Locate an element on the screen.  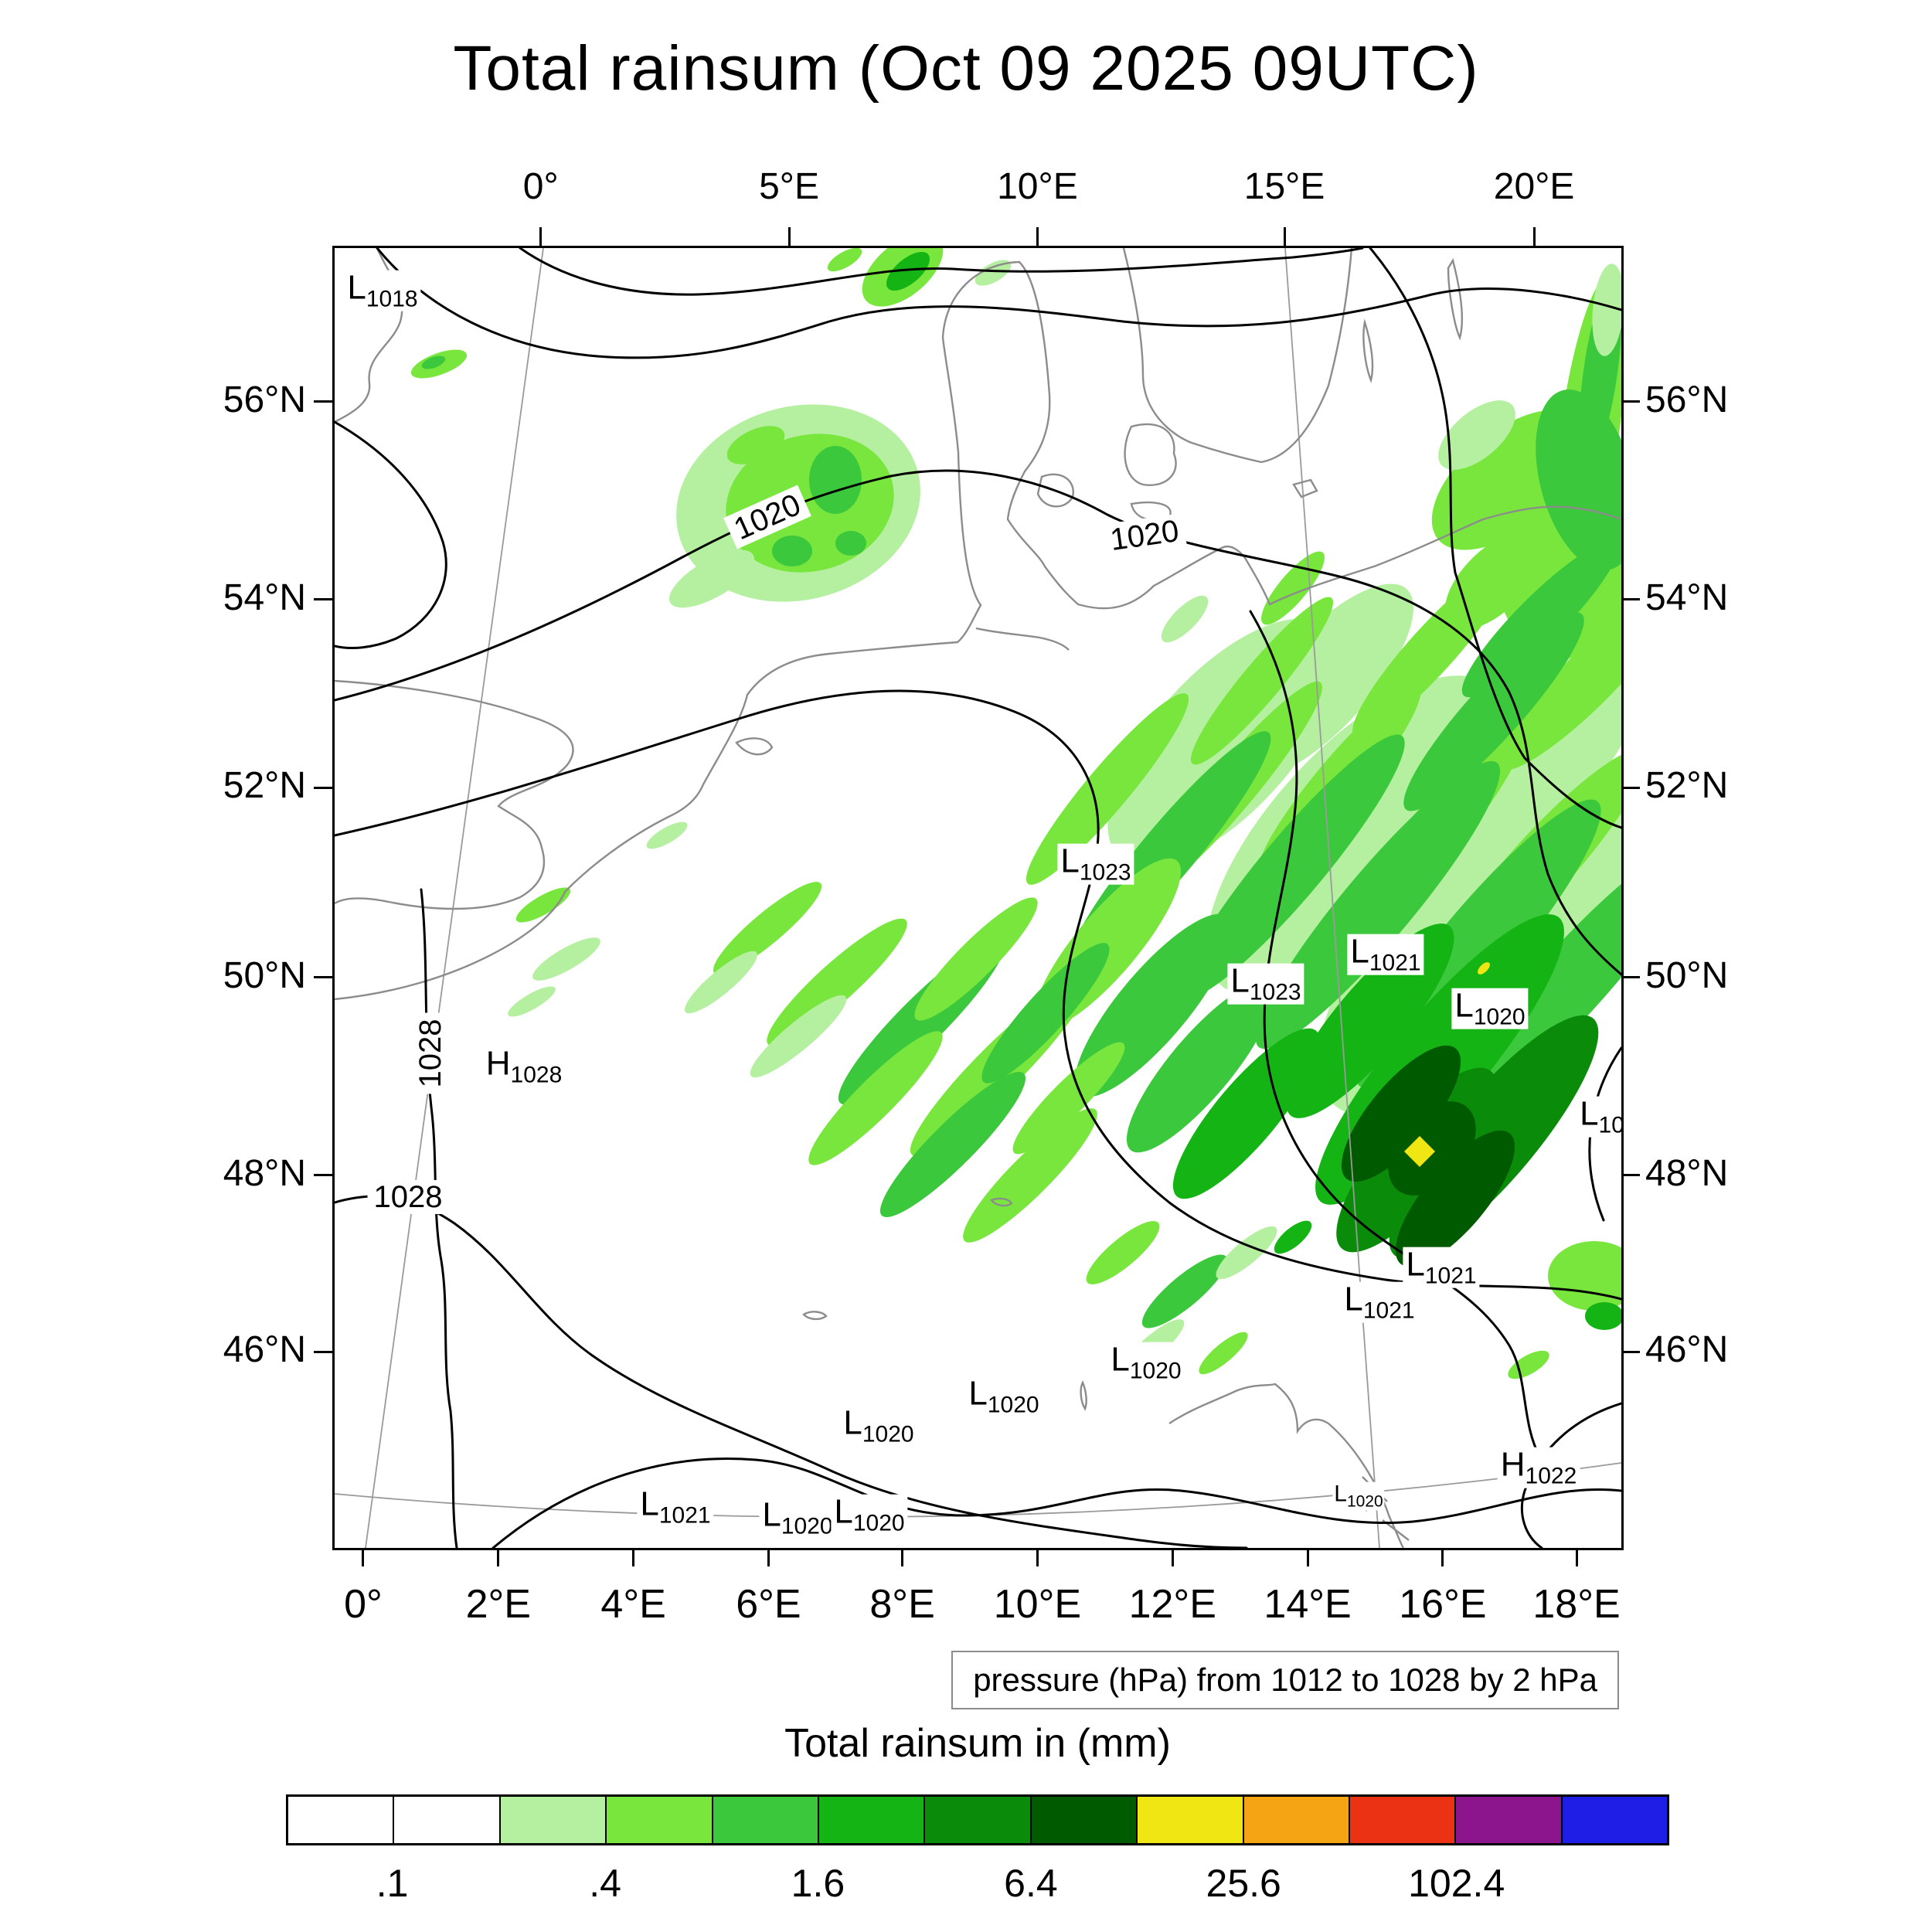
colorbar-tick-label: .4 is located at coordinates (605, 1884).